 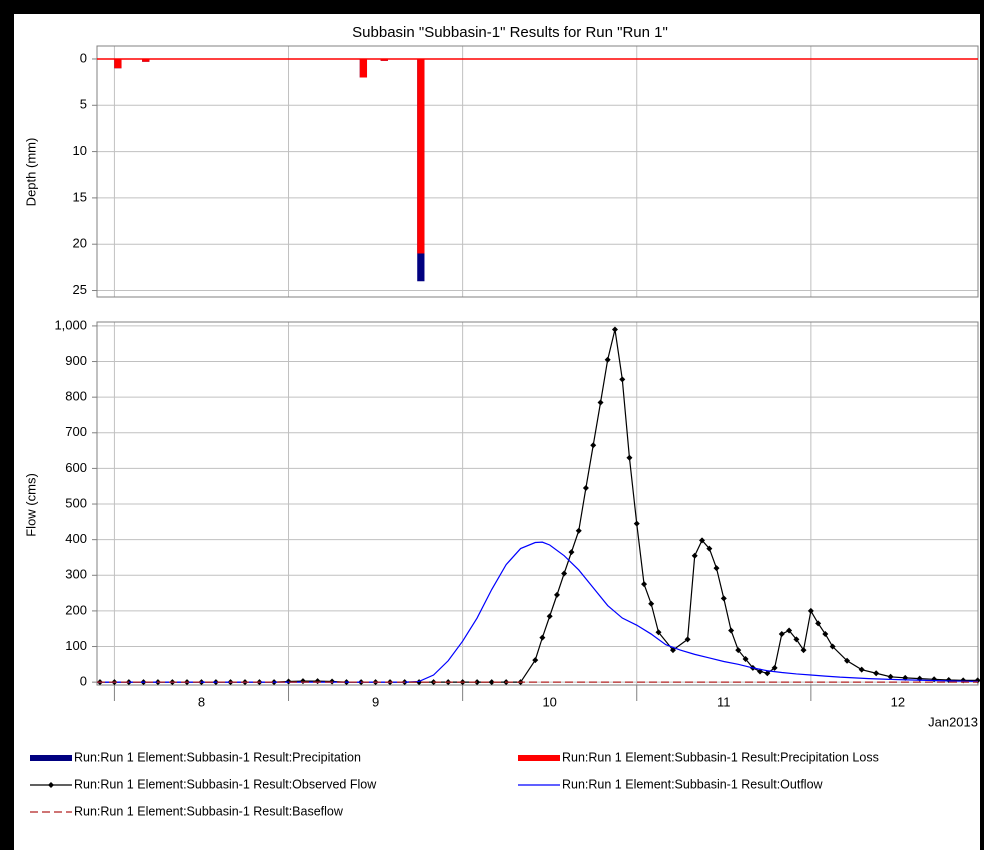 What do you see at coordinates (51, 785) in the screenshot?
I see `legend-marker` at bounding box center [51, 785].